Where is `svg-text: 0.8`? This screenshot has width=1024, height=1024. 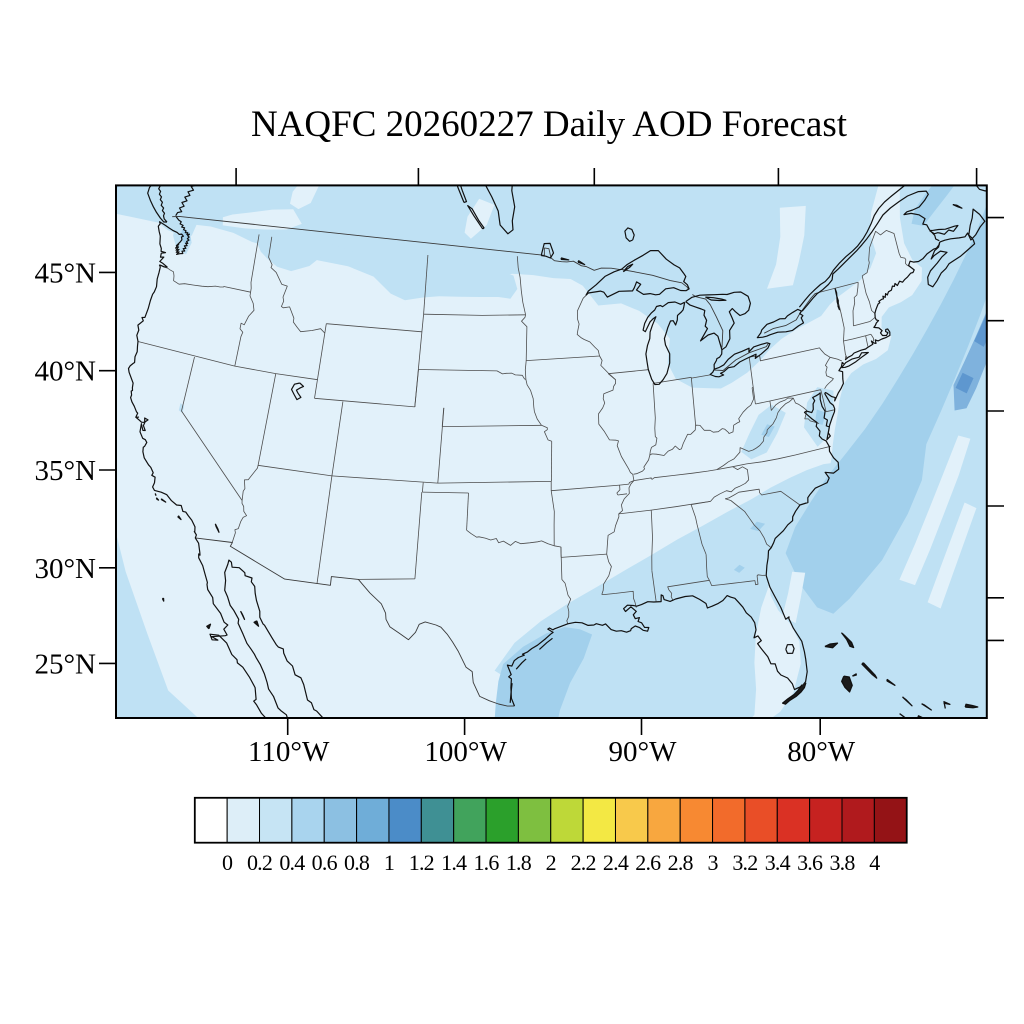 svg-text: 0.8 is located at coordinates (357, 862).